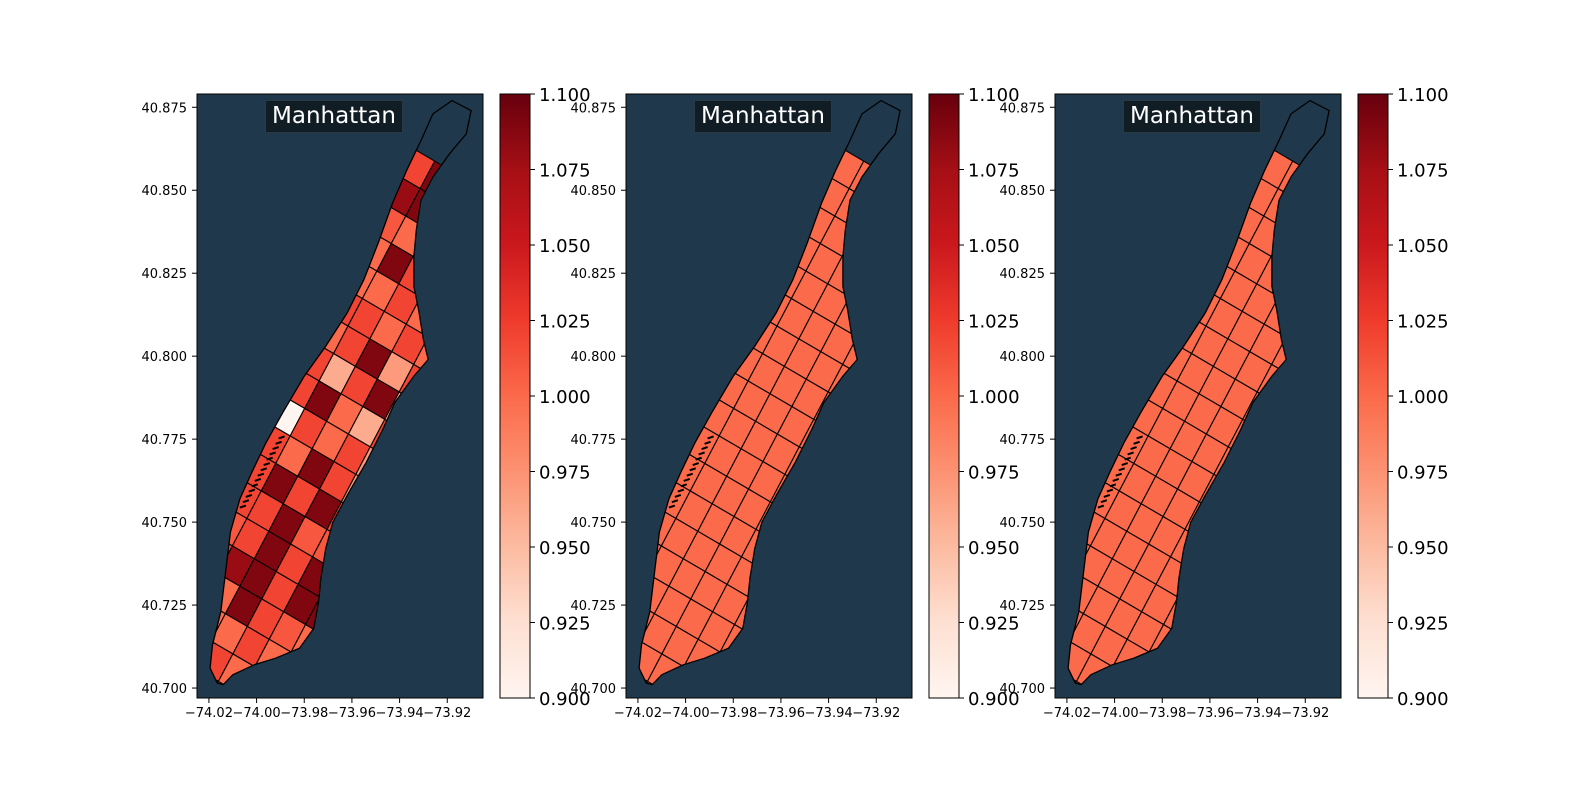 Image resolution: width=1589 pixels, height=798 pixels. I want to click on map-title-3: Manhattan, so click(1192, 116).